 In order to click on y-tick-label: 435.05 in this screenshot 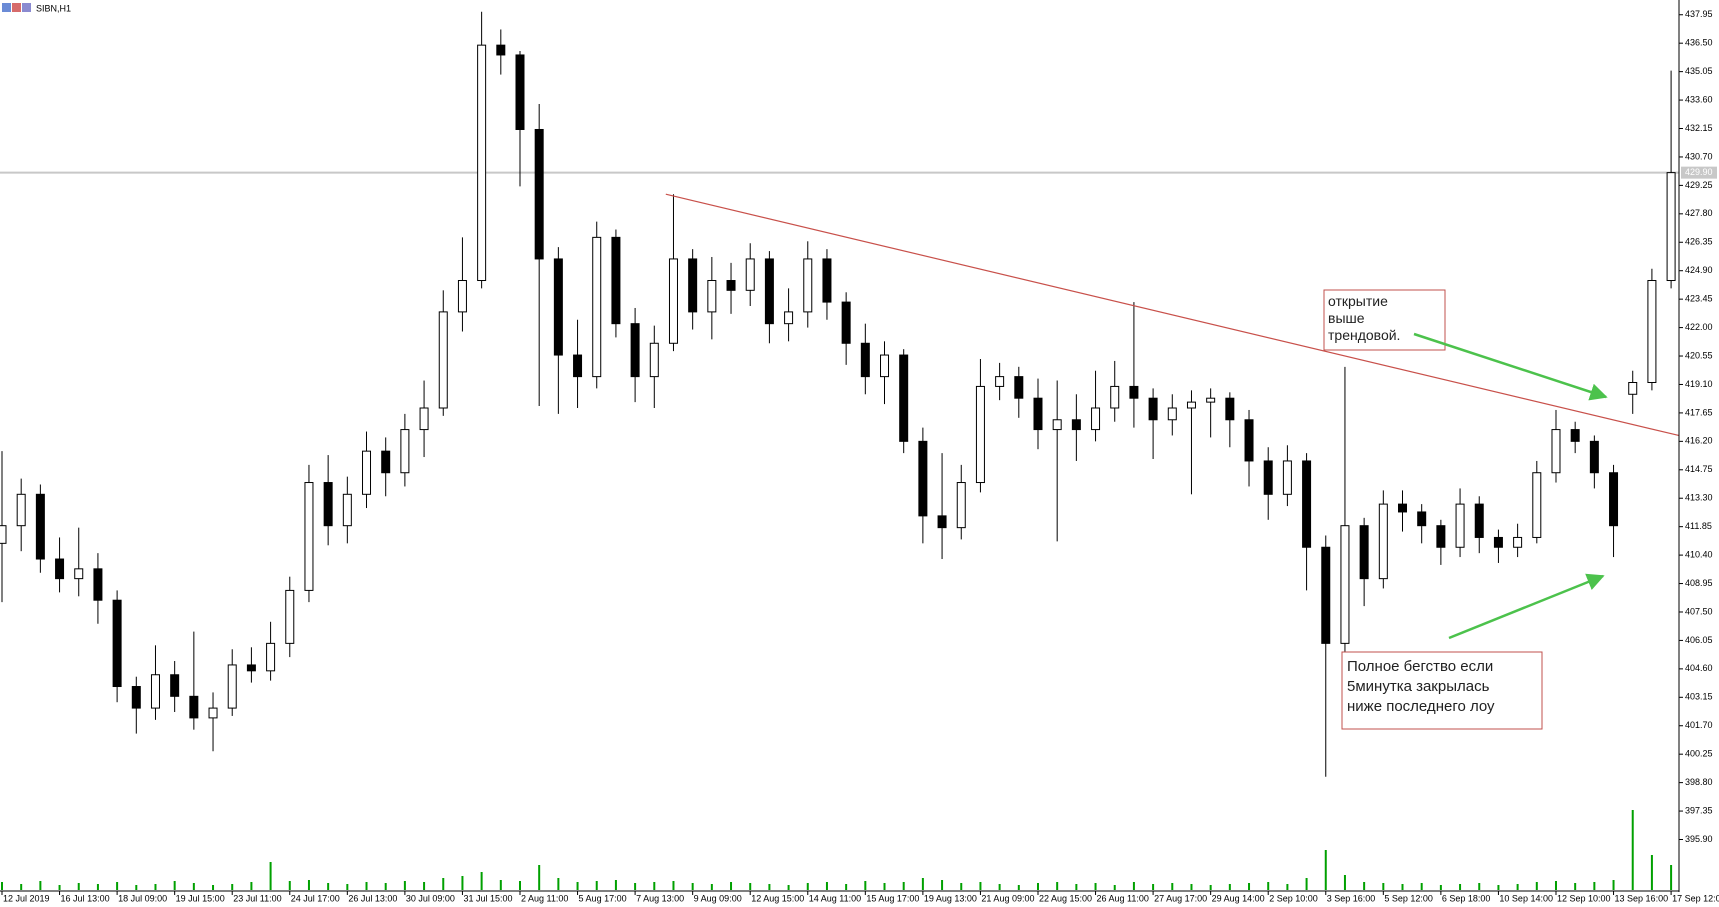, I will do `click(1699, 71)`.